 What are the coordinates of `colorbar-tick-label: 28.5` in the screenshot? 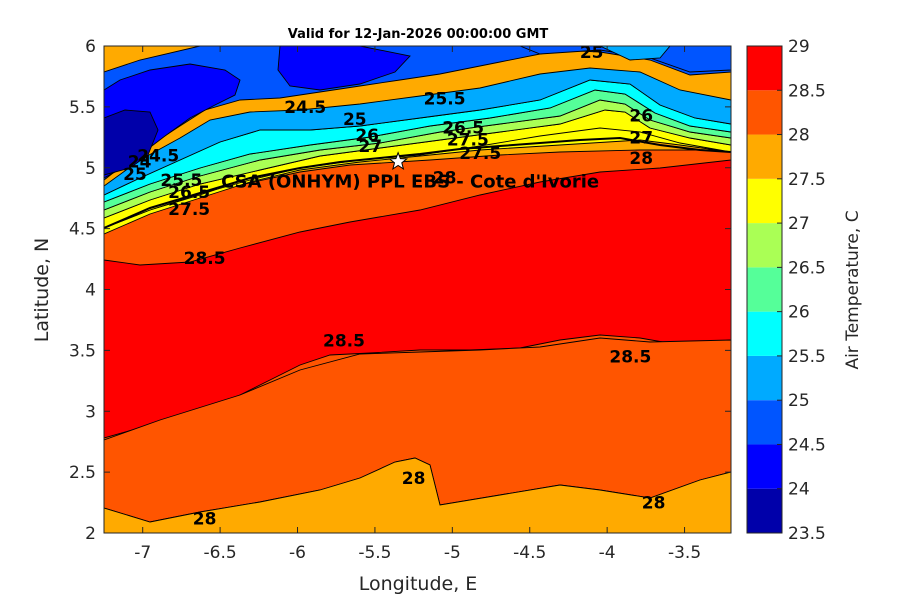 It's located at (807, 91).